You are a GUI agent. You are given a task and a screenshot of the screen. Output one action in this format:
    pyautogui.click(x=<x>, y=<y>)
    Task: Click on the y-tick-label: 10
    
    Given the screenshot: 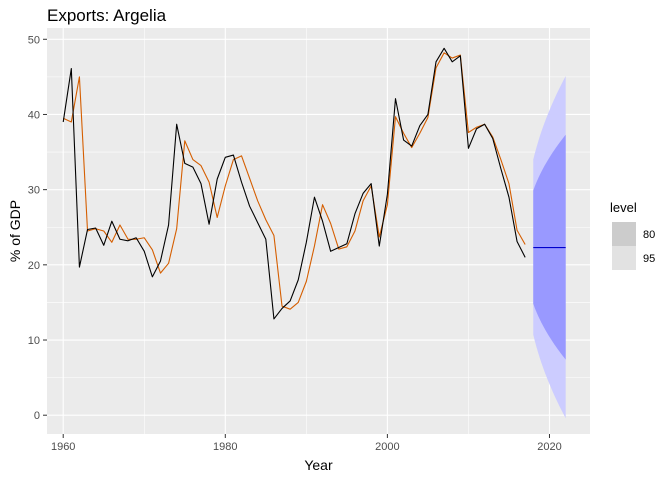 What is the action you would take?
    pyautogui.click(x=34, y=341)
    